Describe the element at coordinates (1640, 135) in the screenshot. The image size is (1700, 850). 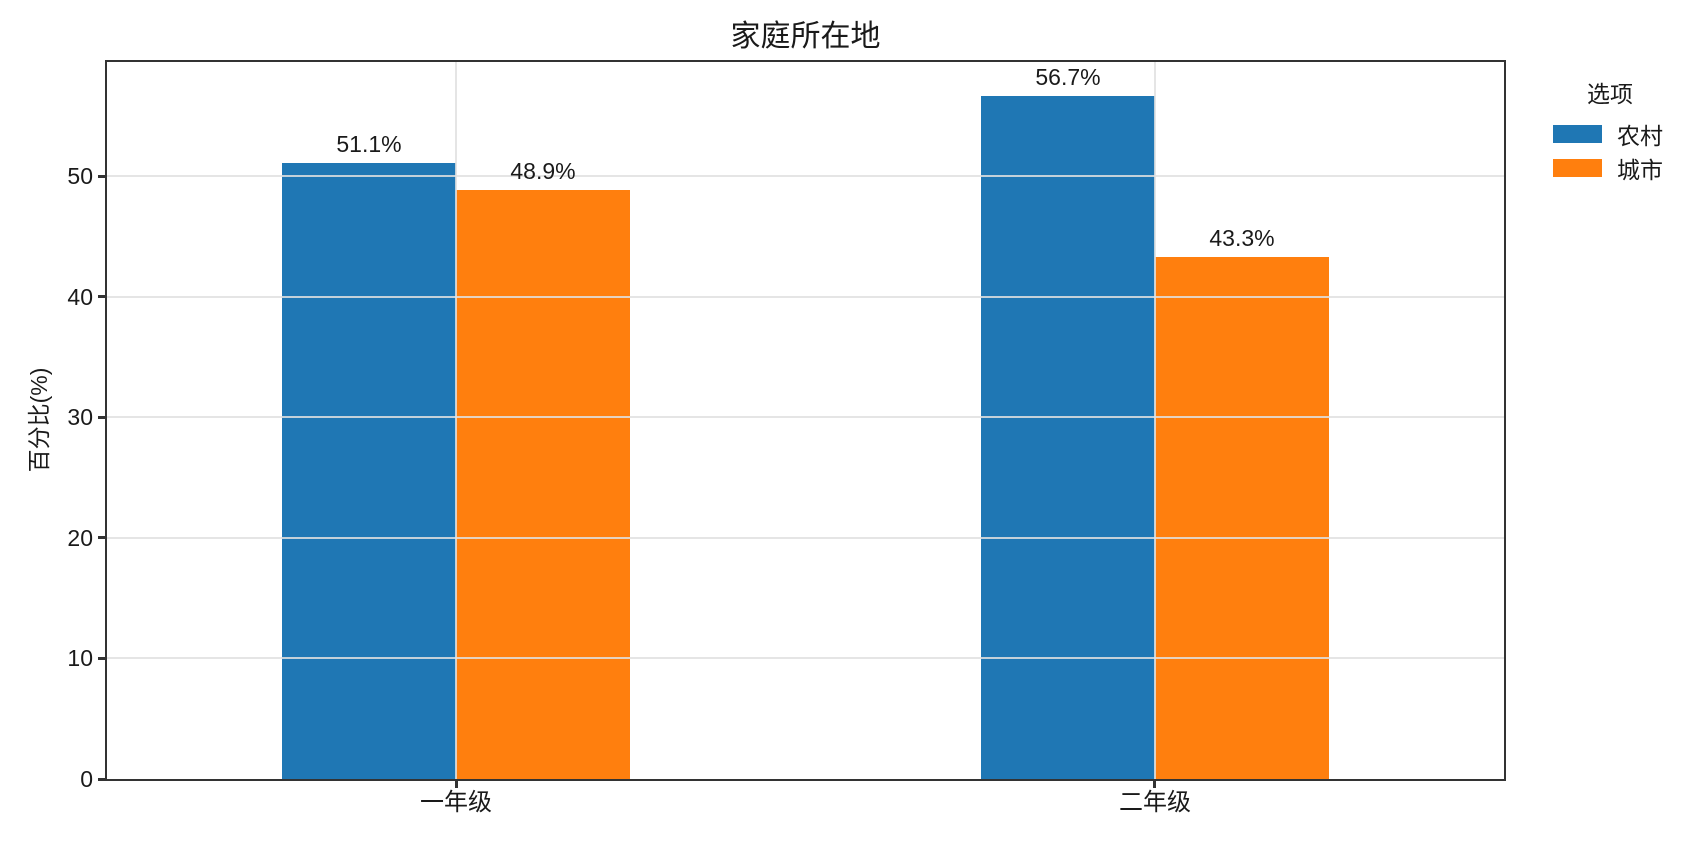
I see `legend-label: 农村` at that location.